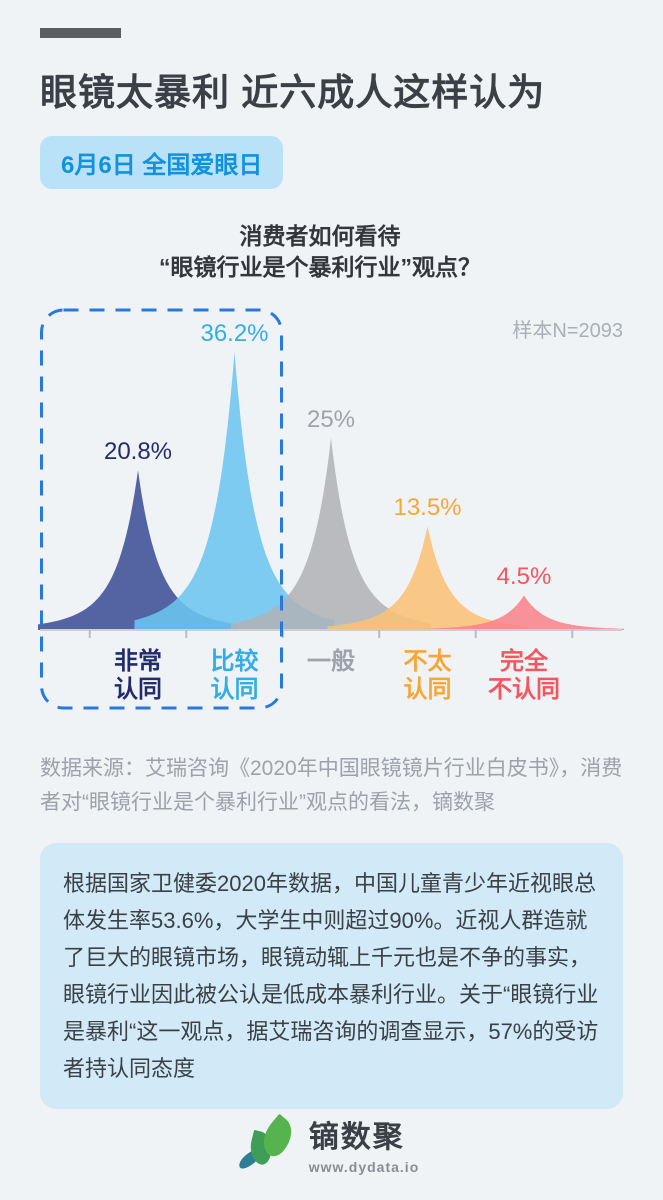 The height and width of the screenshot is (1200, 663). I want to click on category-label-line: 不太, so click(427, 661).